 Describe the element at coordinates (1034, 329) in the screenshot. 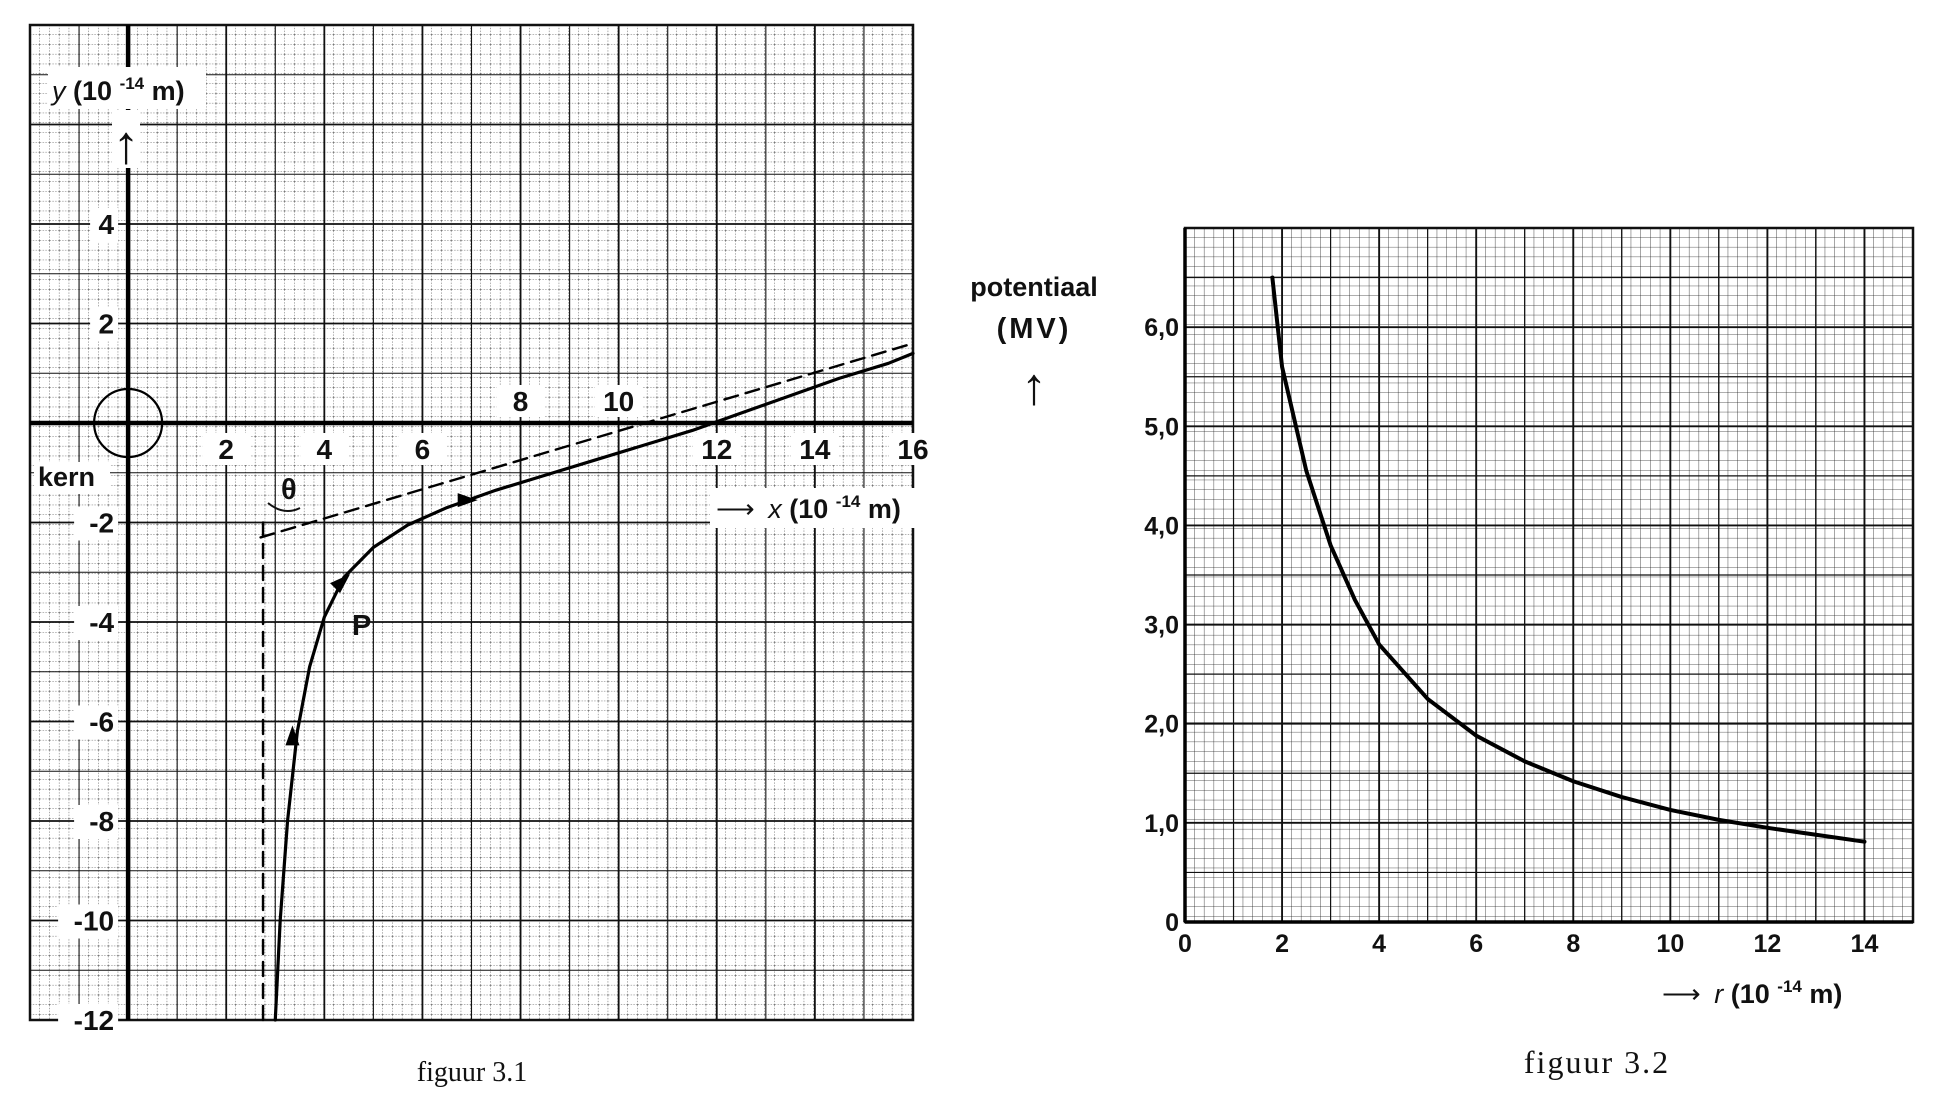

I see `chart2-ylabel-line2: (MV)` at that location.